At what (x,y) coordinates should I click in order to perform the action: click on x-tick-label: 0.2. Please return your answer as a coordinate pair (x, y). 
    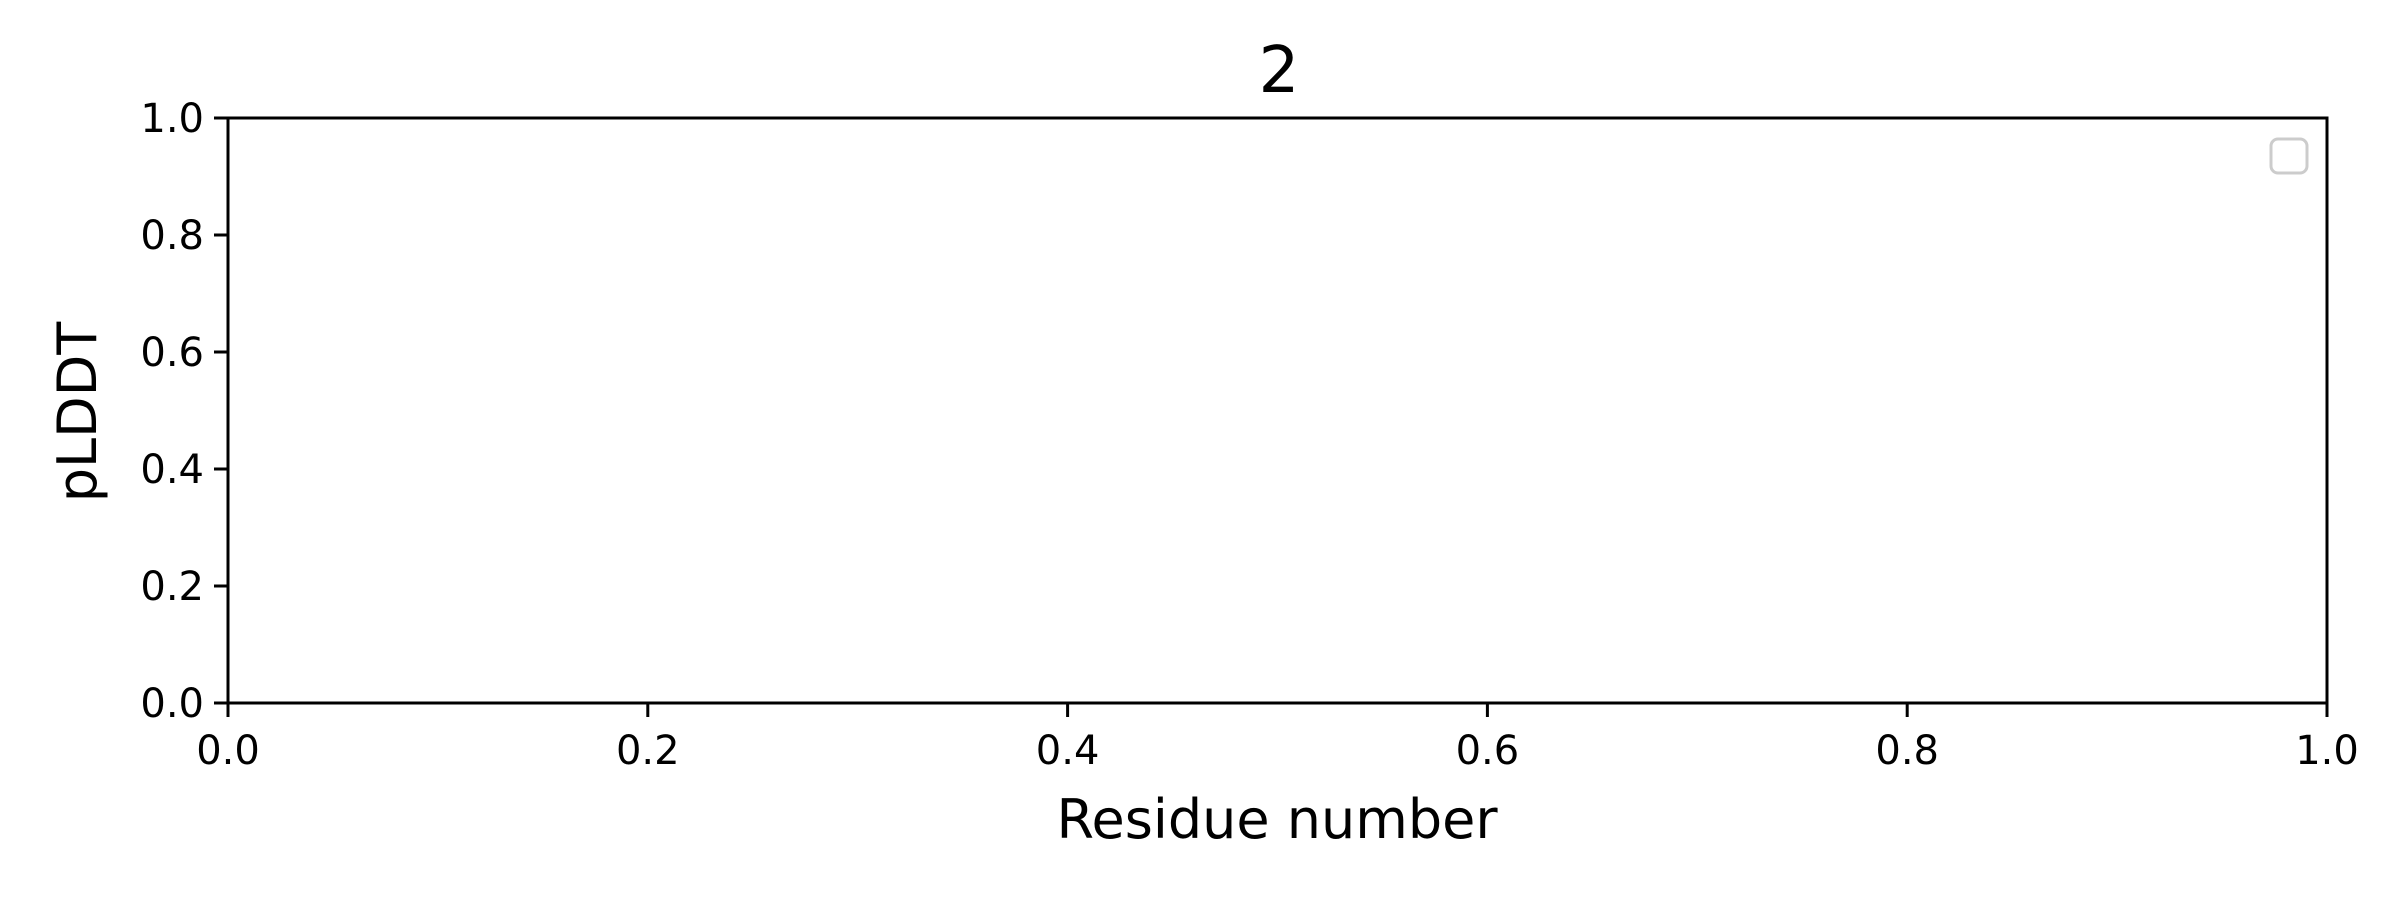
    Looking at the image, I should click on (648, 751).